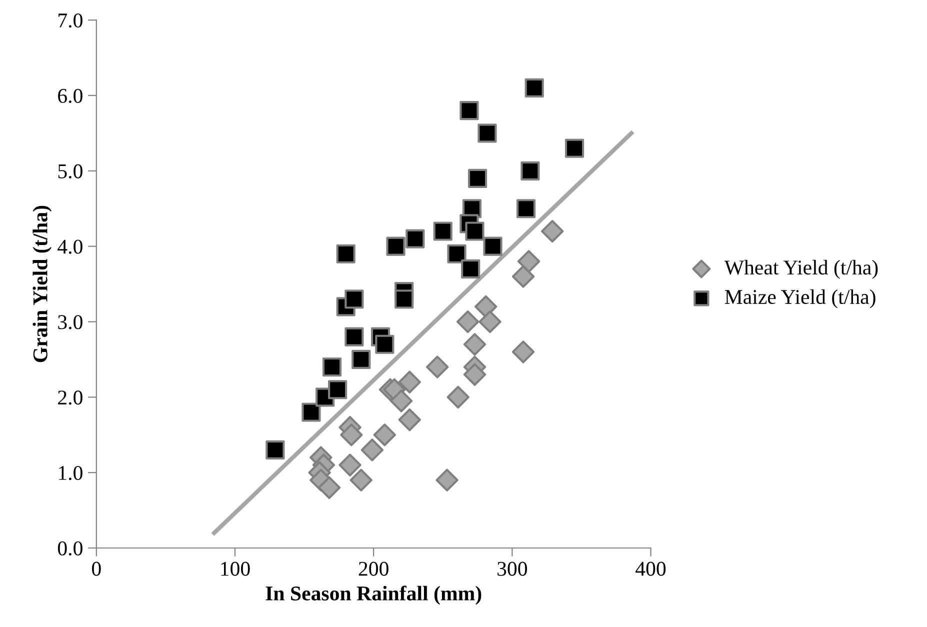  I want to click on y-tick-label: 6.0, so click(70, 96).